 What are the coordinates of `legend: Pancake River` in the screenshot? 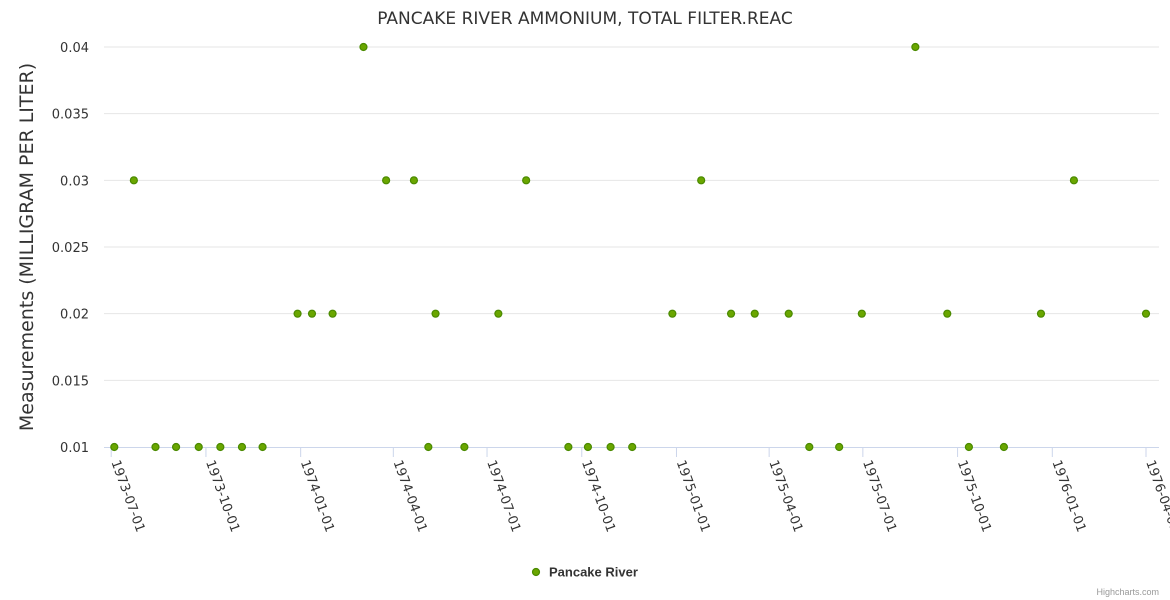 It's located at (584, 572).